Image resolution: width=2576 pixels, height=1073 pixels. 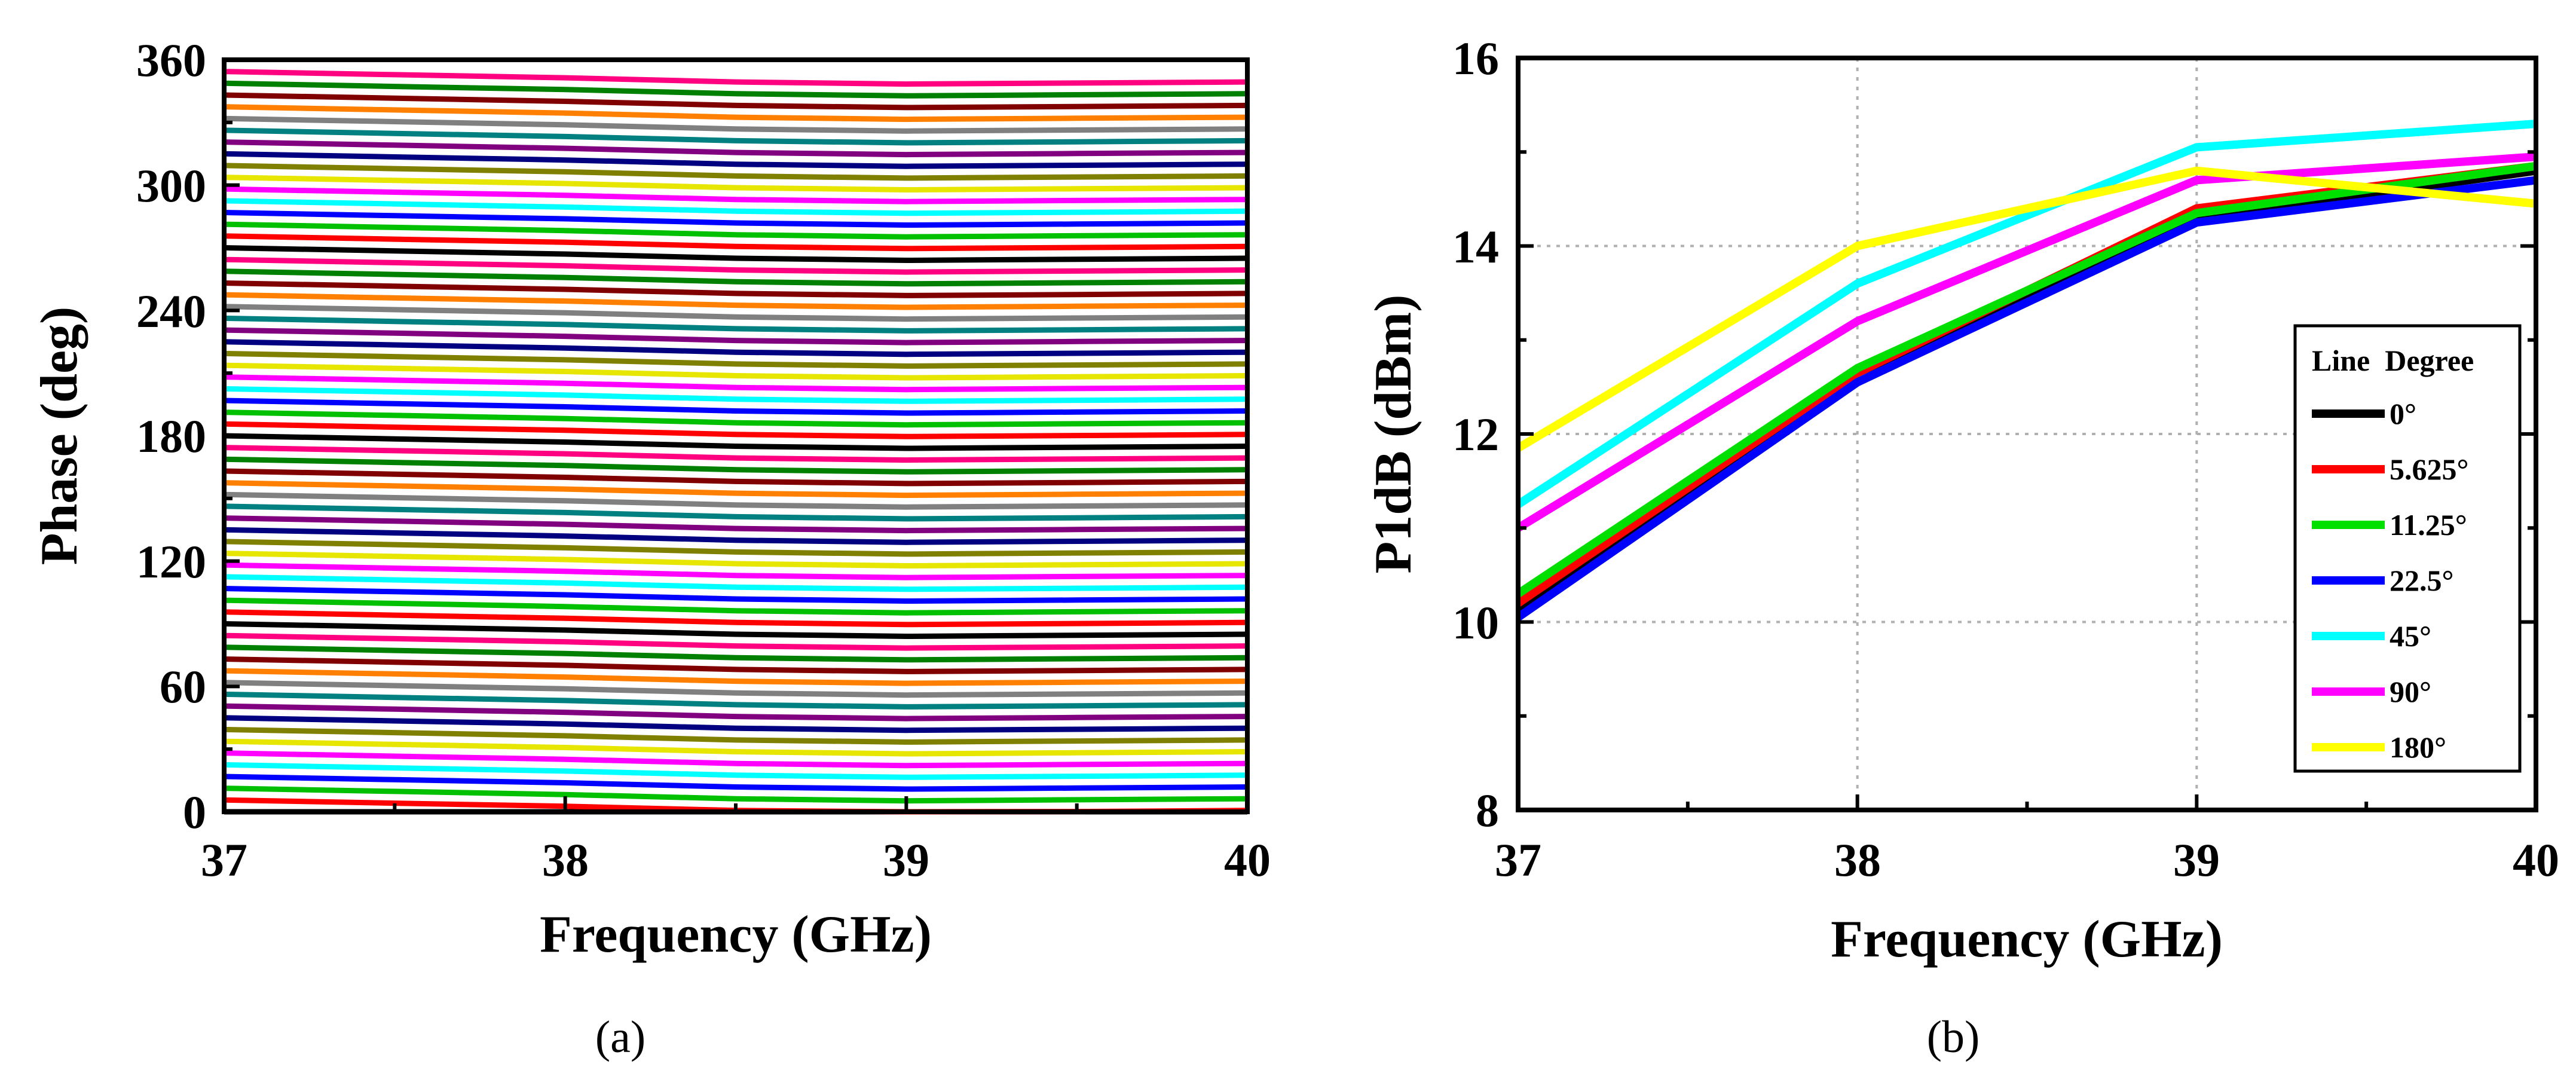 What do you see at coordinates (171, 60) in the screenshot?
I see `panel-a-y-tick-label: 360` at bounding box center [171, 60].